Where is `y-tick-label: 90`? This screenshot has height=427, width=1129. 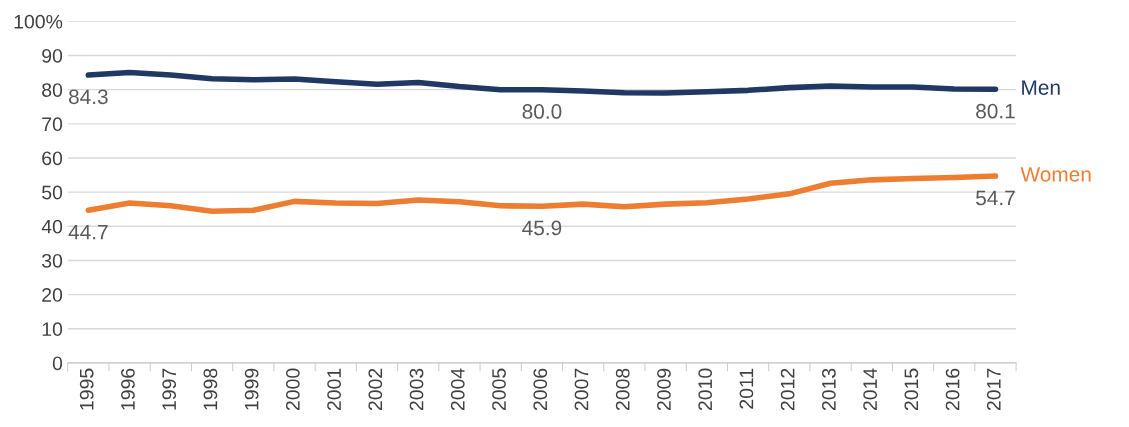
y-tick-label: 90 is located at coordinates (52, 55).